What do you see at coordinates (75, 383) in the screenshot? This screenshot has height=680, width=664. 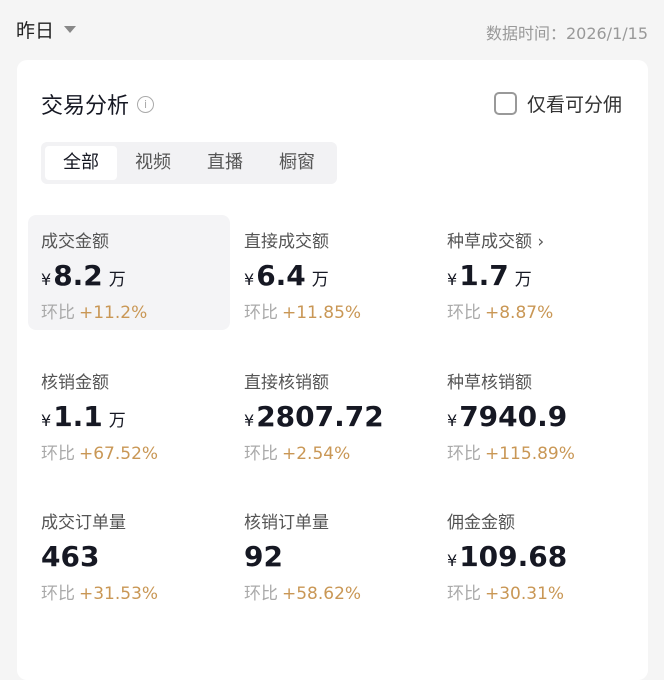 I see `metric-label: 核销金额` at bounding box center [75, 383].